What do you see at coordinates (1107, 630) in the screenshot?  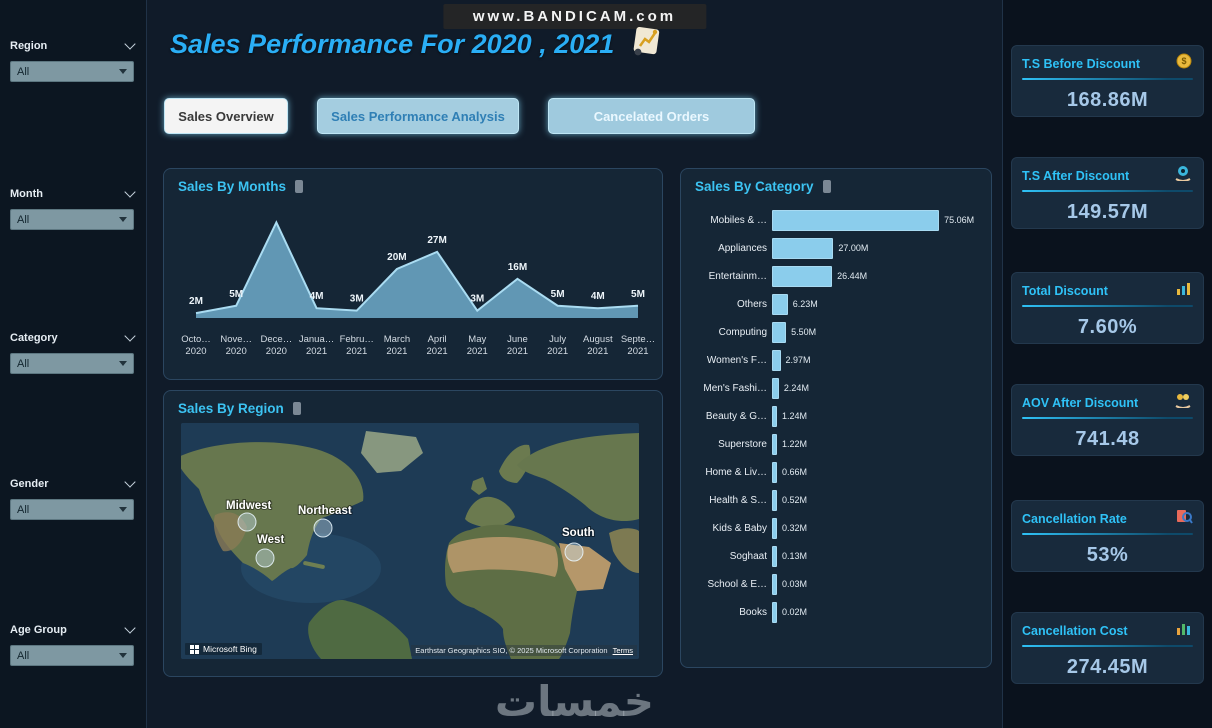 I see `kpi-header: Cancellation Cost` at bounding box center [1107, 630].